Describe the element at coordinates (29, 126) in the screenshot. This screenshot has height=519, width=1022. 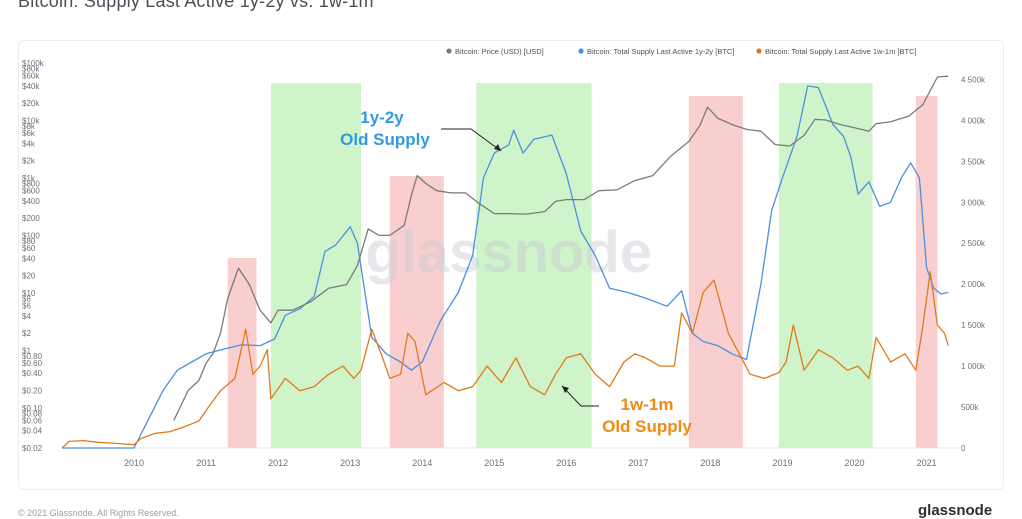
I see `y-left-tick-label-6: $8k` at that location.